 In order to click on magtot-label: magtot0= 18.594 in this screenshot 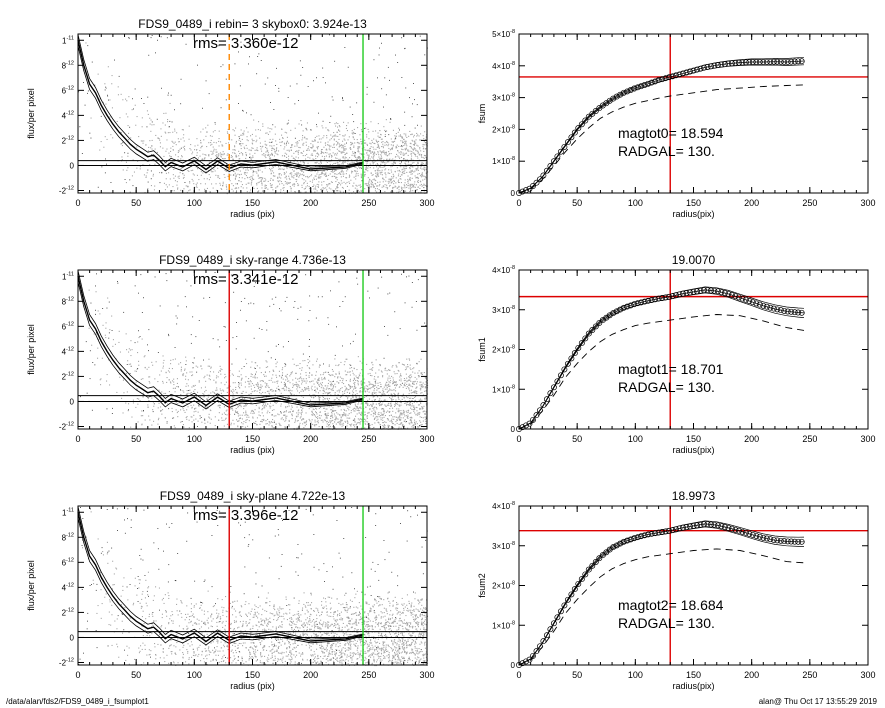, I will do `click(671, 133)`.